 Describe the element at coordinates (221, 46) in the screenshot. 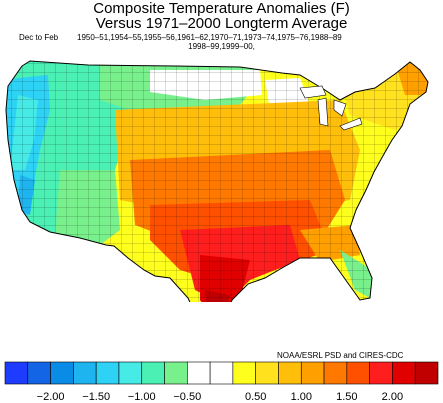

I see `years-list-line2: 1998–99,1999–00,` at that location.